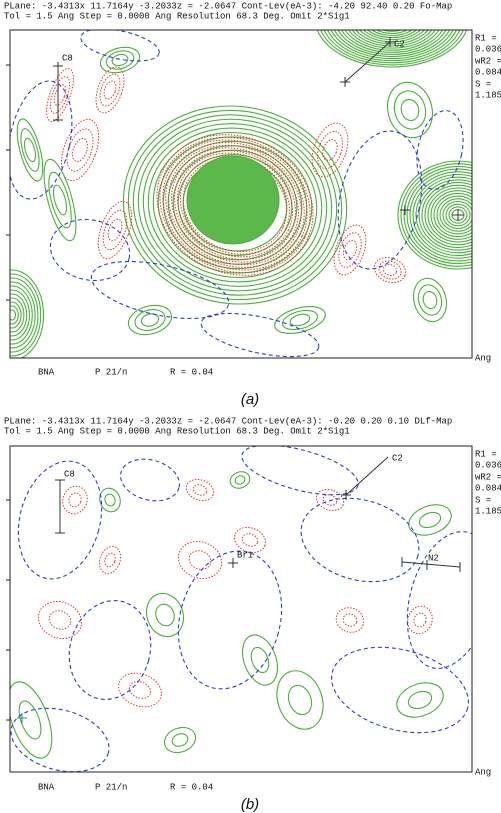 Image resolution: width=501 pixels, height=813 pixels. What do you see at coordinates (488, 61) in the screenshot?
I see `stat: wR2 =` at bounding box center [488, 61].